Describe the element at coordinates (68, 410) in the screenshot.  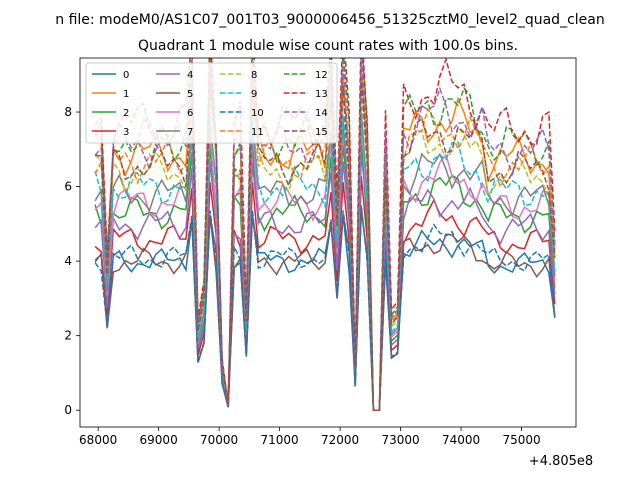
I see `y-tick-label: 0` at that location.